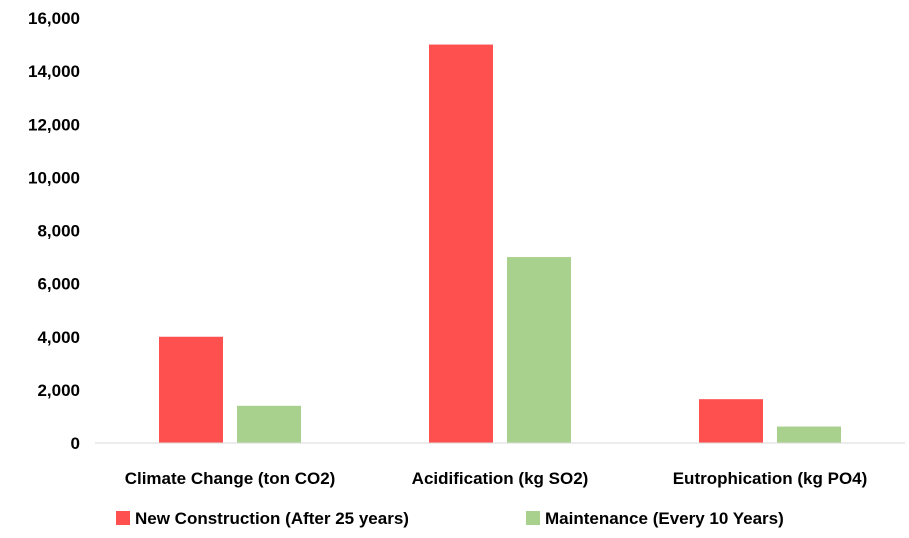 This screenshot has height=538, width=909. I want to click on y-tick-label: 4,000, so click(58, 337).